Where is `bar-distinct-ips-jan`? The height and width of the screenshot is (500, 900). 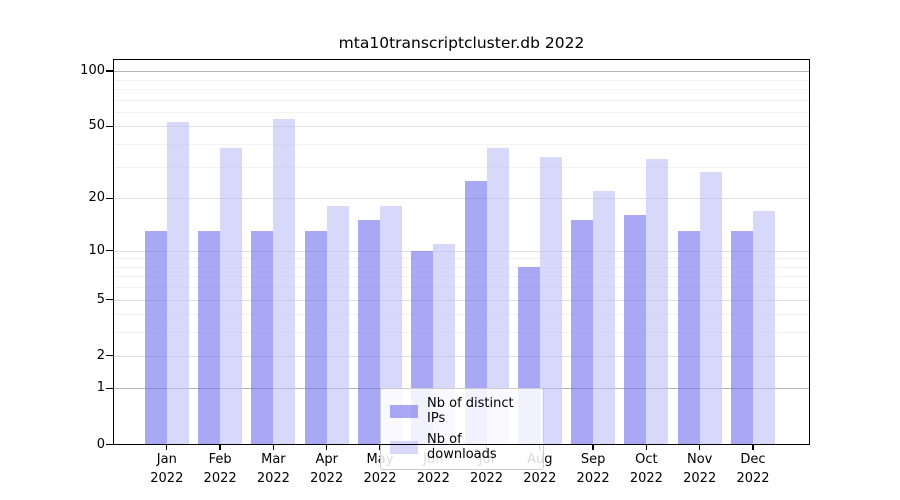
bar-distinct-ips-jan is located at coordinates (155, 338).